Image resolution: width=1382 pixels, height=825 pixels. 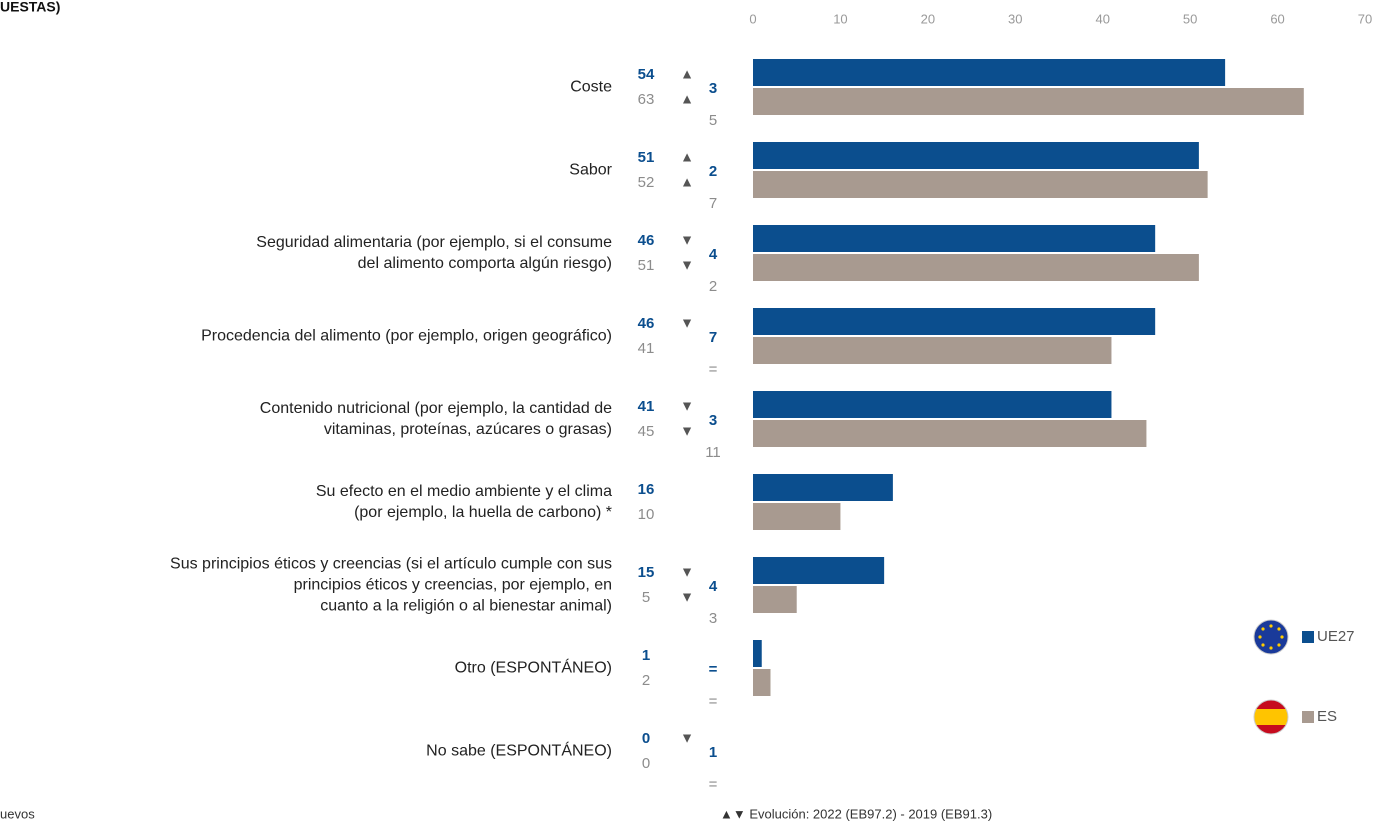 What do you see at coordinates (1336, 636) in the screenshot?
I see `legend-label: UE27` at bounding box center [1336, 636].